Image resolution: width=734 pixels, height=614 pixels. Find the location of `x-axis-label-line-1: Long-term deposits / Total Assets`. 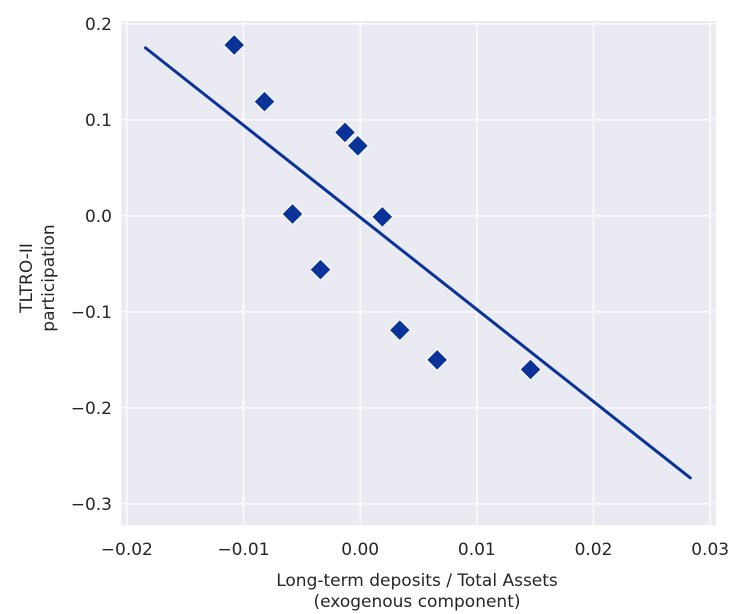

x-axis-label-line-1: Long-term deposits / Total Assets is located at coordinates (417, 581).